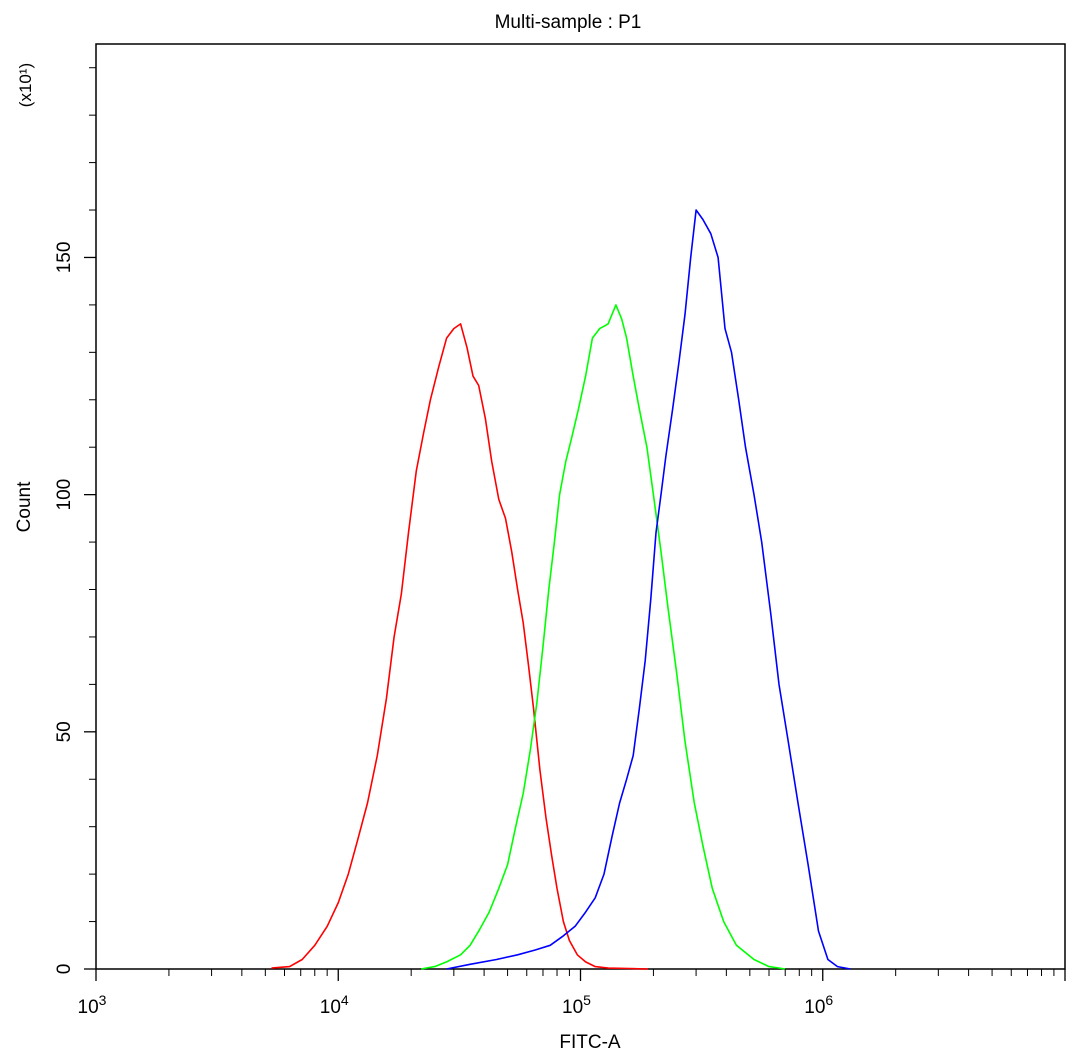 The width and height of the screenshot is (1080, 1057). What do you see at coordinates (818, 1005) in the screenshot?
I see `x-tick-label: 10⁶` at bounding box center [818, 1005].